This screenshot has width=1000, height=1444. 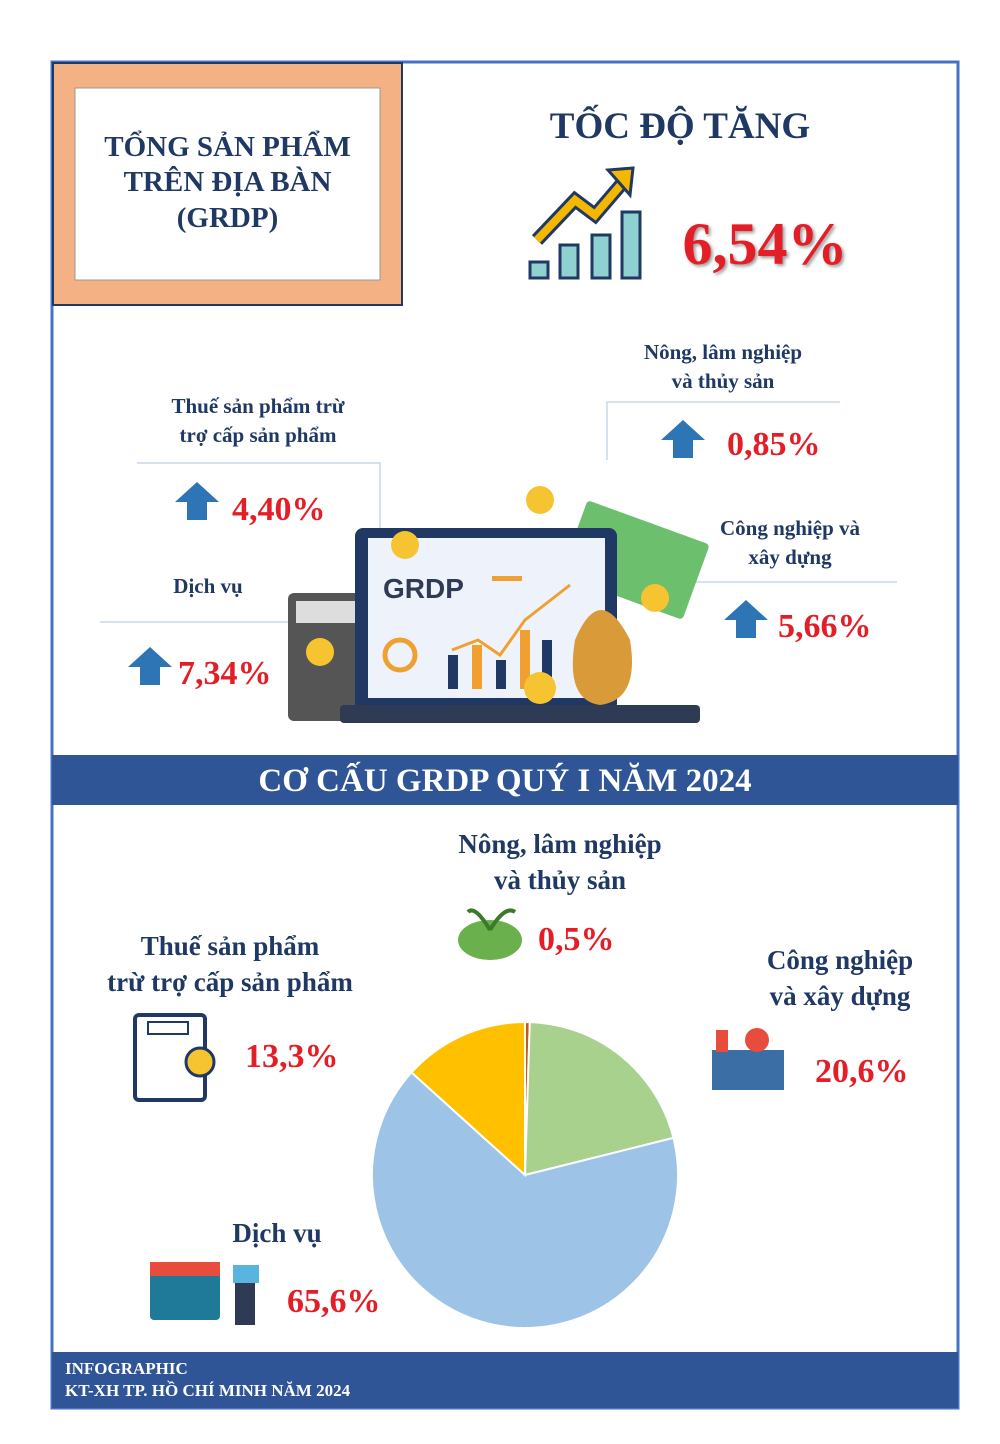 I want to click on connector-lines, so click(x=498, y=512).